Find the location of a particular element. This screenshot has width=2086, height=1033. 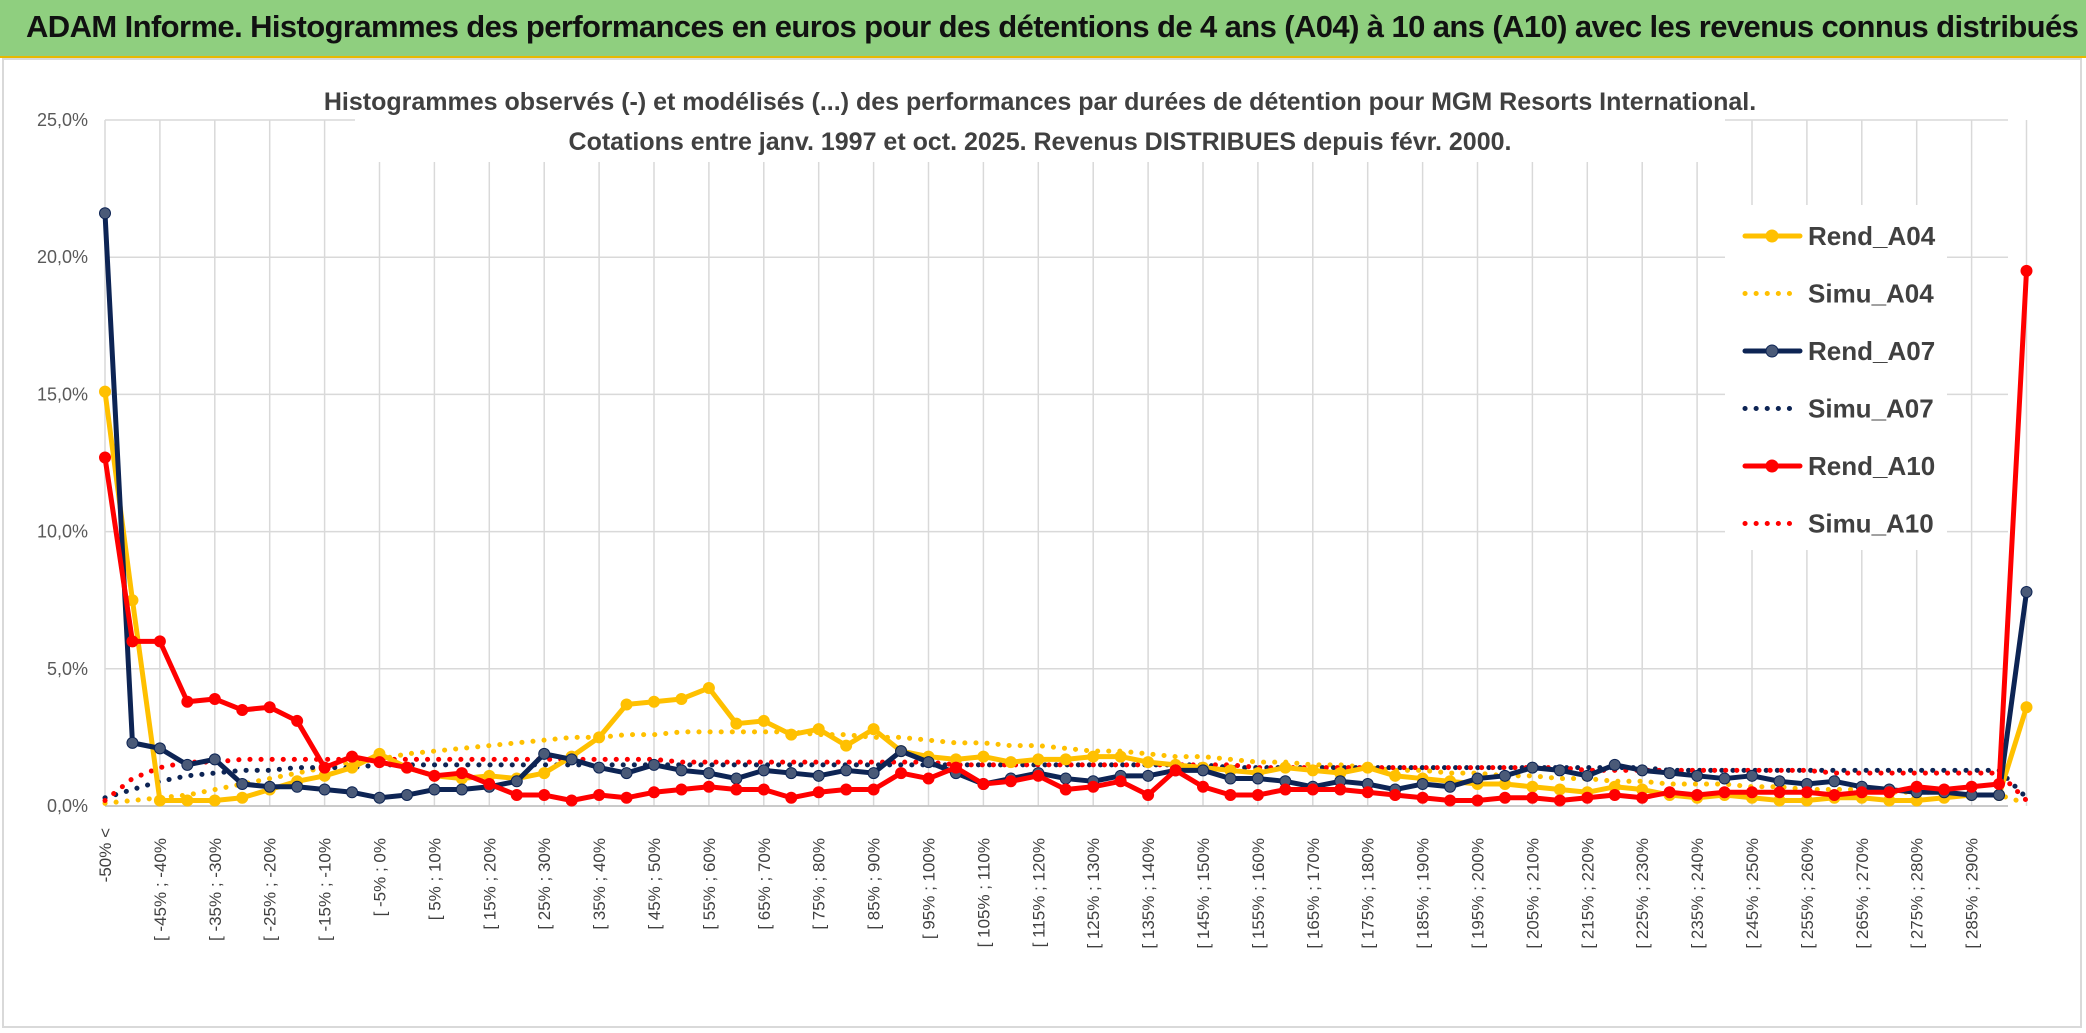

y-tick-label: 25,0% is located at coordinates (62, 120).